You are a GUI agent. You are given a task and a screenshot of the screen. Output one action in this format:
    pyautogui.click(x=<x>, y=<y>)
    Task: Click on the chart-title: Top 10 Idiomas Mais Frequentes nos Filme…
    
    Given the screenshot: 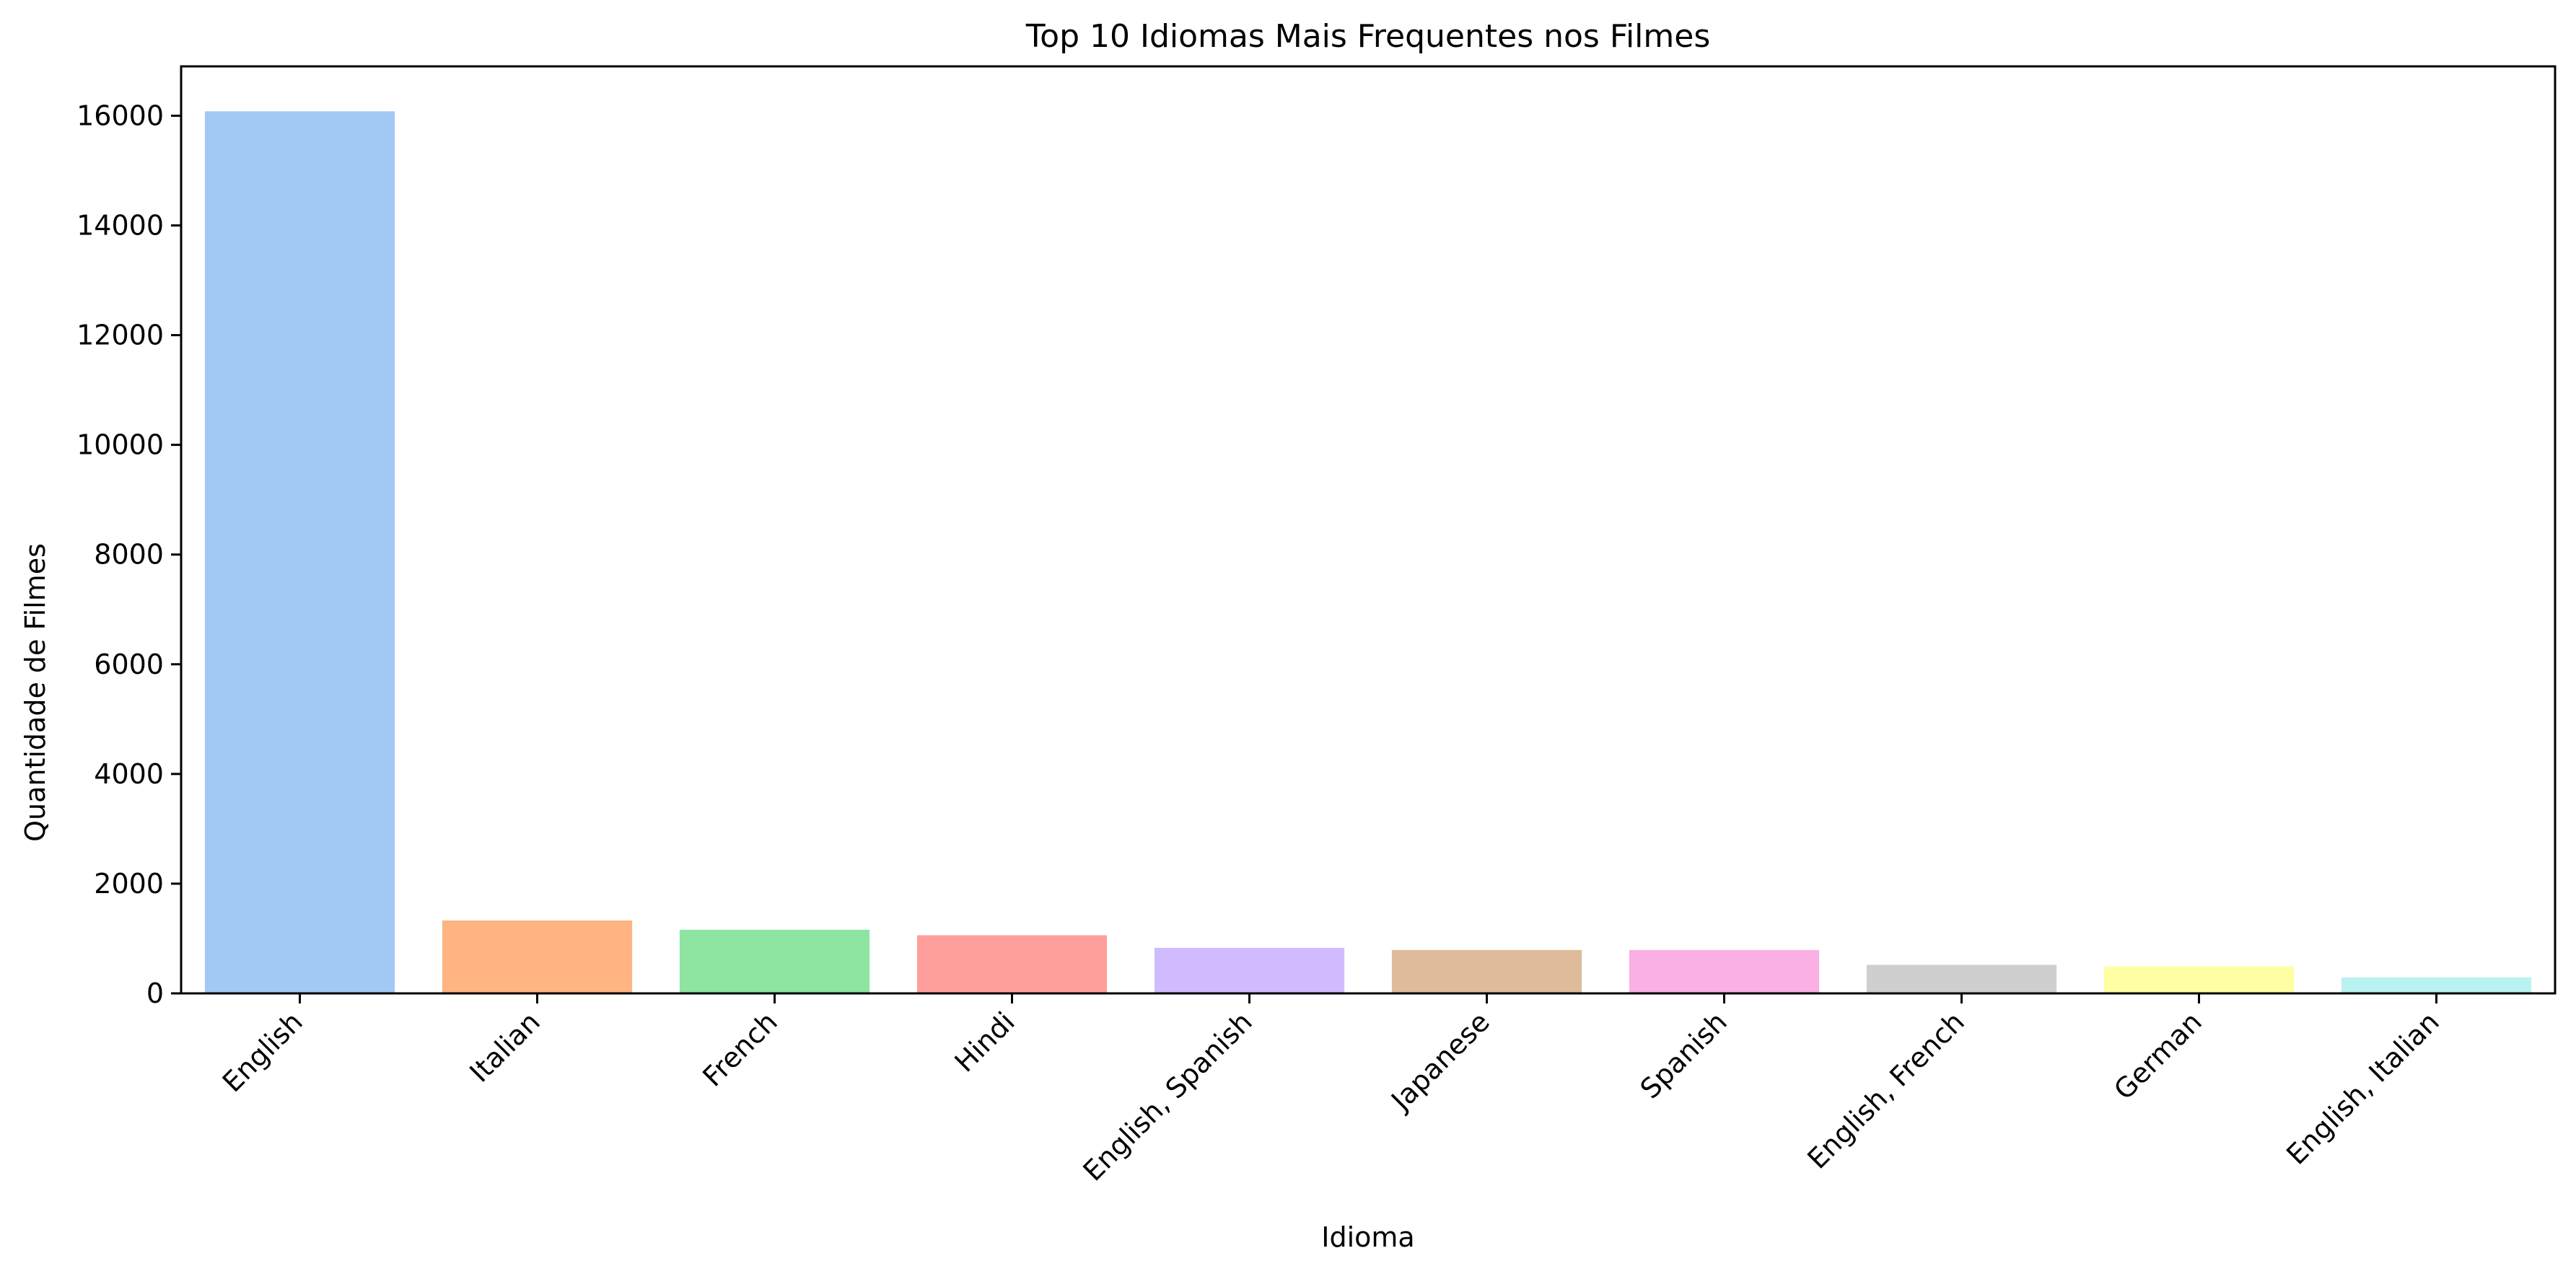 What is the action you would take?
    pyautogui.click(x=1368, y=36)
    